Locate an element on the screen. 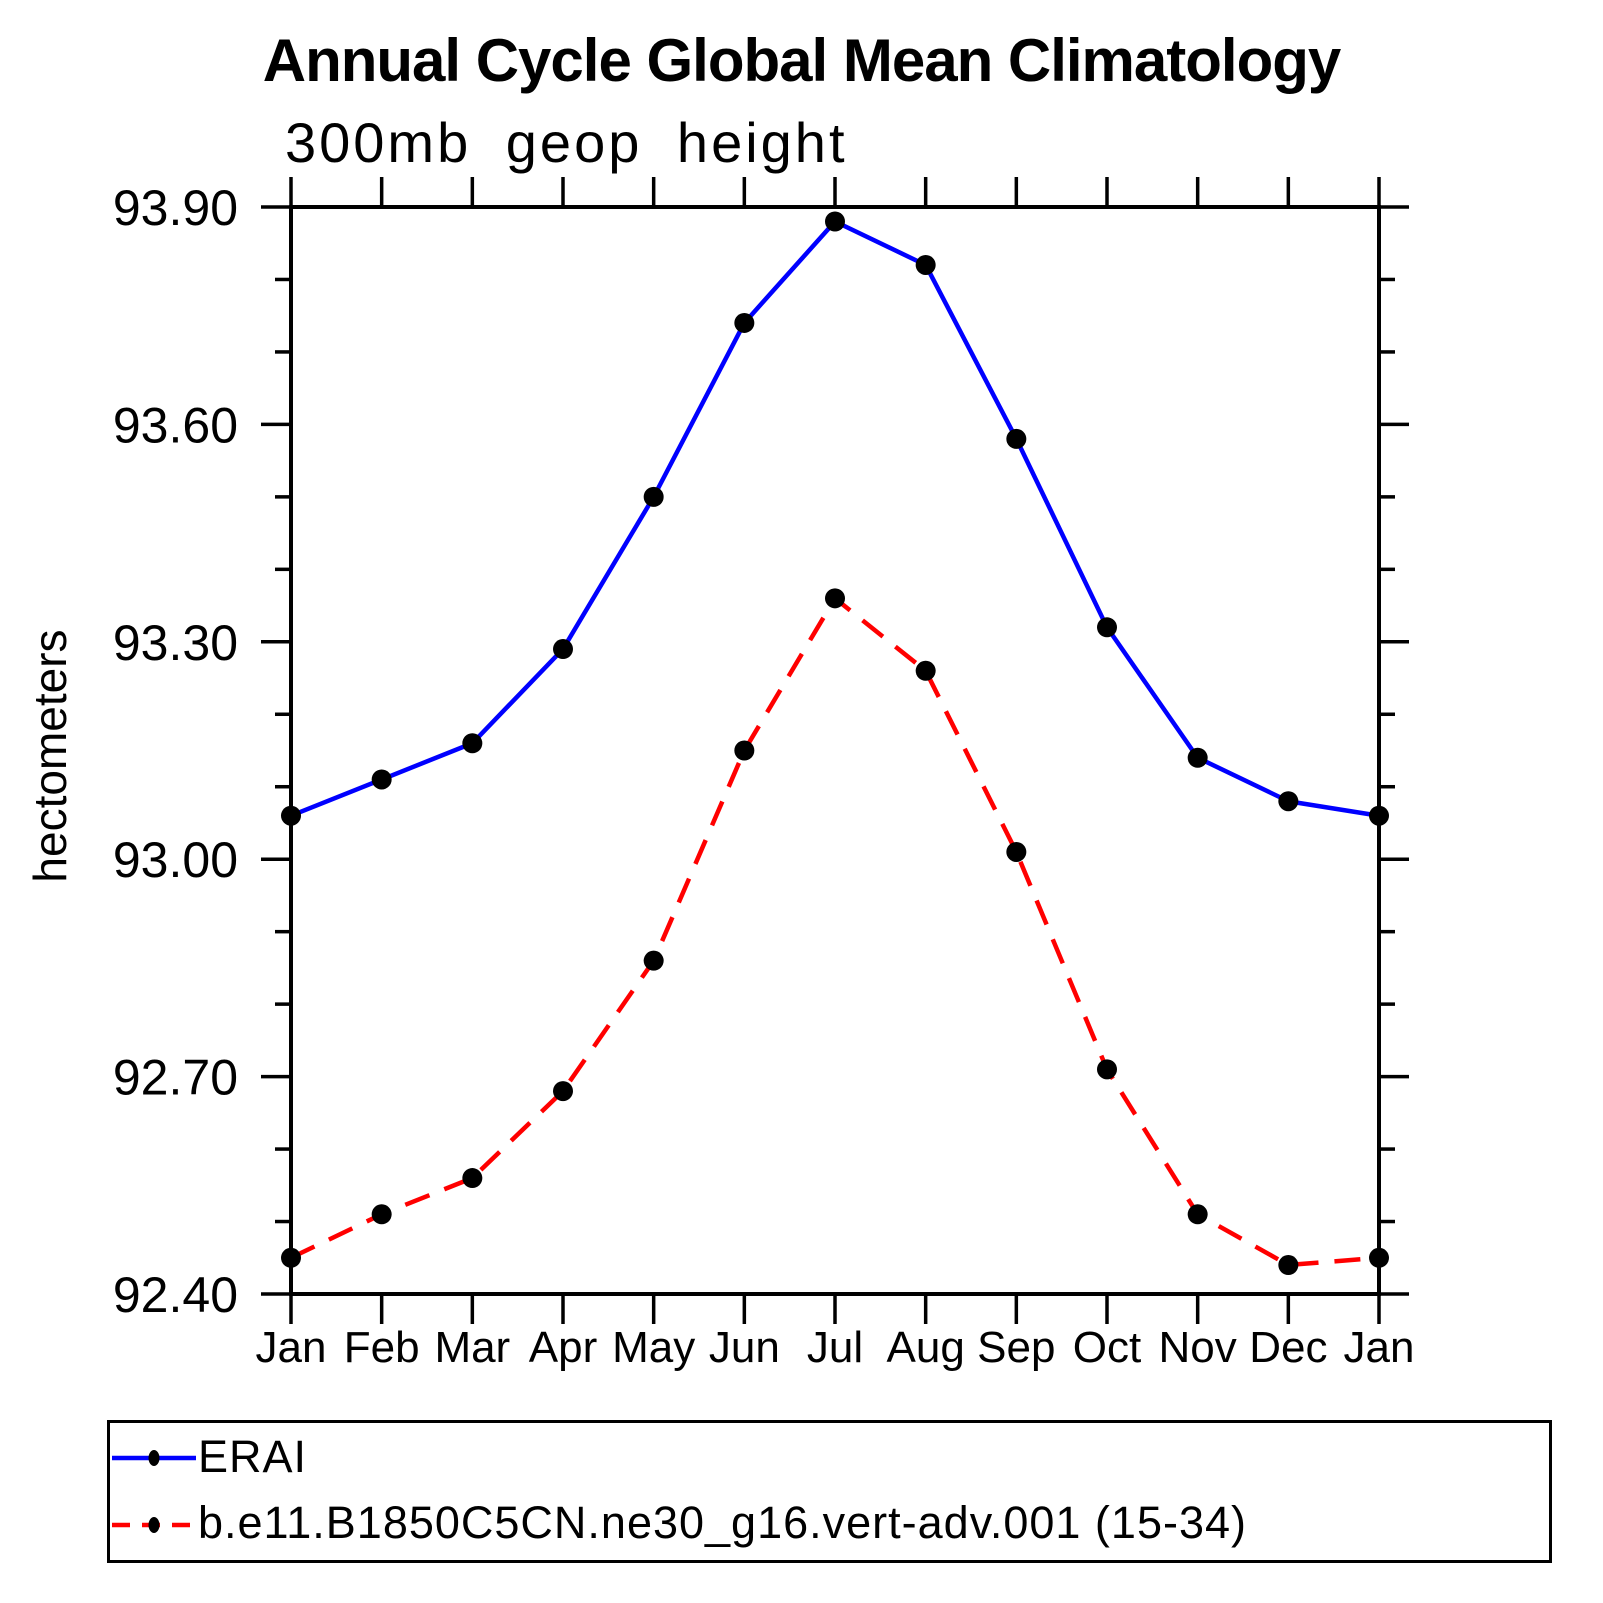 The width and height of the screenshot is (1603, 1603). y-tick-label: 92.70 is located at coordinates (175, 1078).